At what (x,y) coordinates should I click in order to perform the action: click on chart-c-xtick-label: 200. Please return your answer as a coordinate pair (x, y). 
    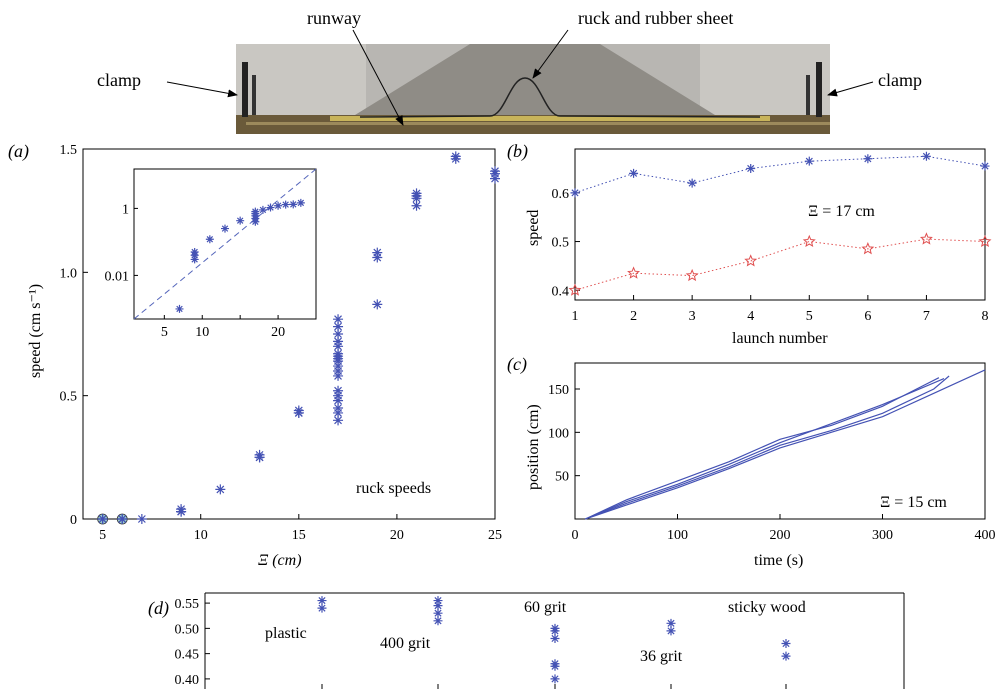
    Looking at the image, I should click on (780, 535).